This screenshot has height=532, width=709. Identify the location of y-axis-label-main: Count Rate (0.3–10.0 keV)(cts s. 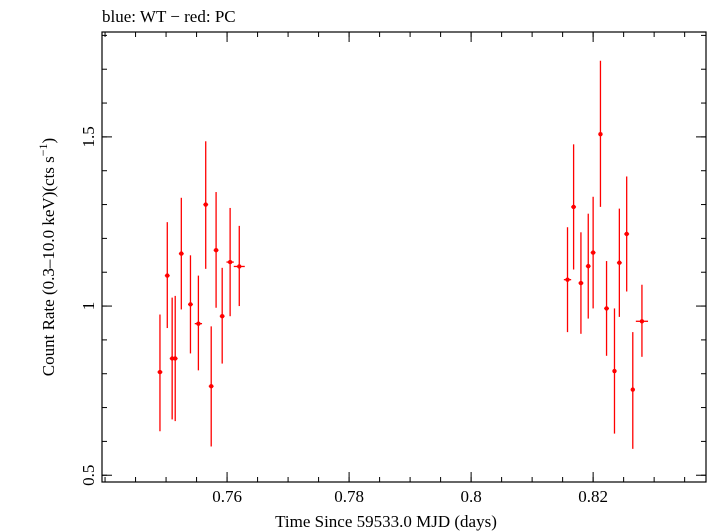
(48, 266).